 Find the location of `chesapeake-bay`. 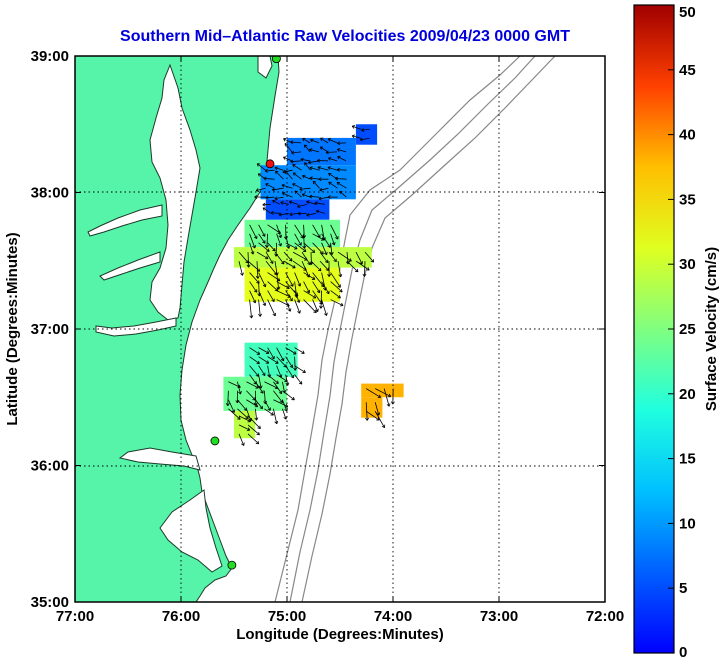

chesapeake-bay is located at coordinates (175, 192).